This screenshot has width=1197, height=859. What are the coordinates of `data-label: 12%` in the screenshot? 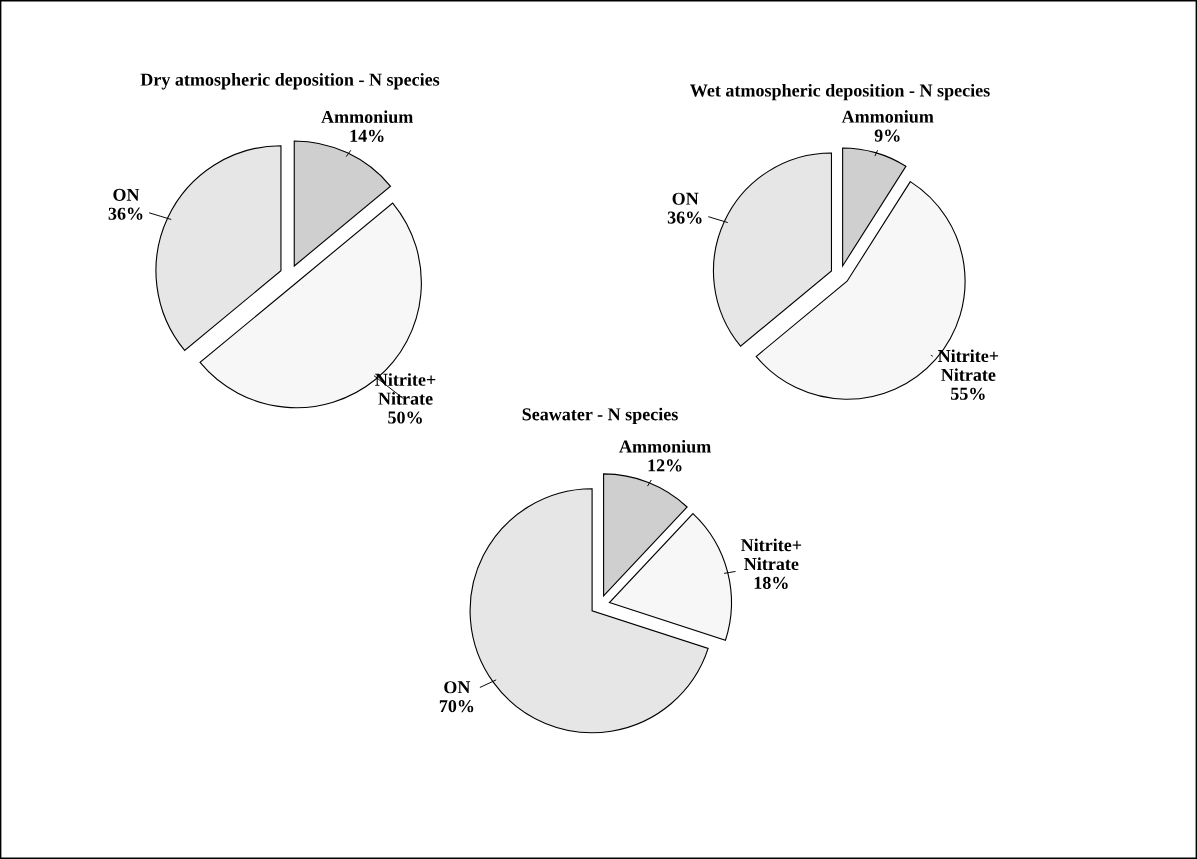 It's located at (665, 465).